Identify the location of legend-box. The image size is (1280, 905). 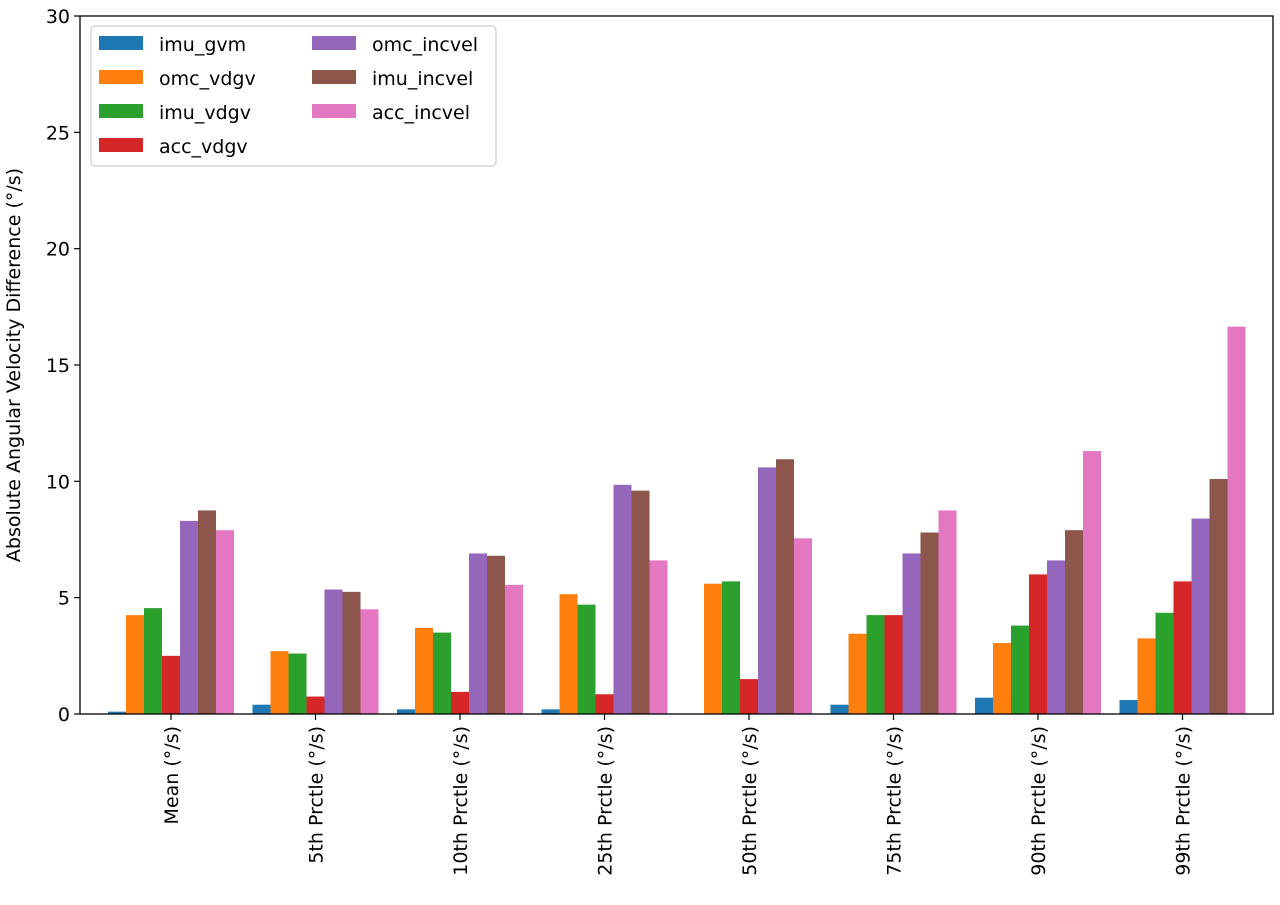
(293, 96).